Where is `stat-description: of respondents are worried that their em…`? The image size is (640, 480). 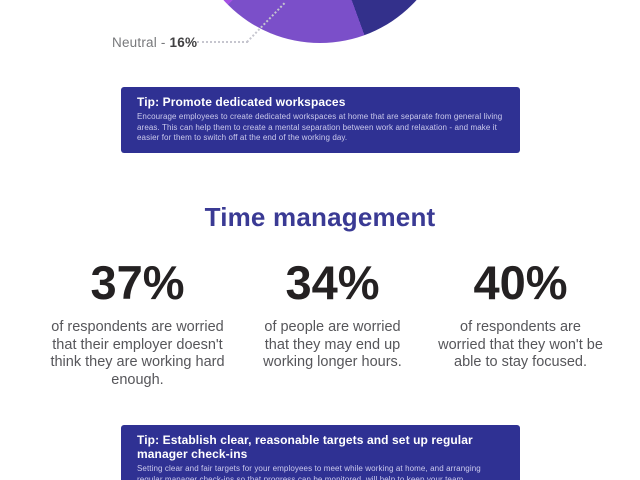 stat-description: of respondents are worried that their em… is located at coordinates (137, 353).